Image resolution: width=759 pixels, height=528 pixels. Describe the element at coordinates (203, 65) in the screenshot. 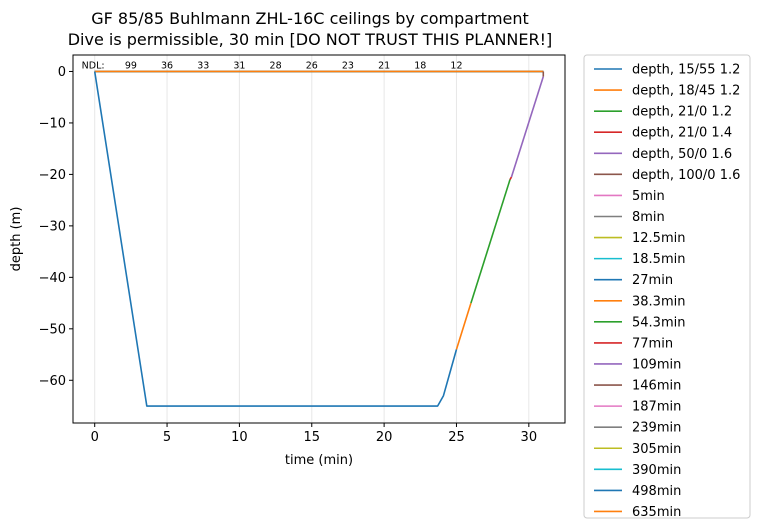

I see `ndl-value: 33` at that location.